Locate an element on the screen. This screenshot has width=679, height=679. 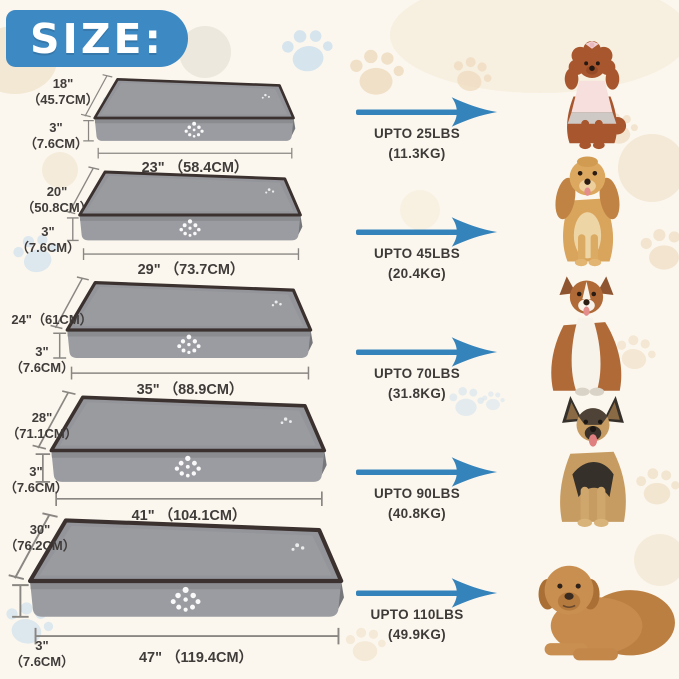
width-label-1: 23" （58.4CM） is located at coordinates (195, 168).